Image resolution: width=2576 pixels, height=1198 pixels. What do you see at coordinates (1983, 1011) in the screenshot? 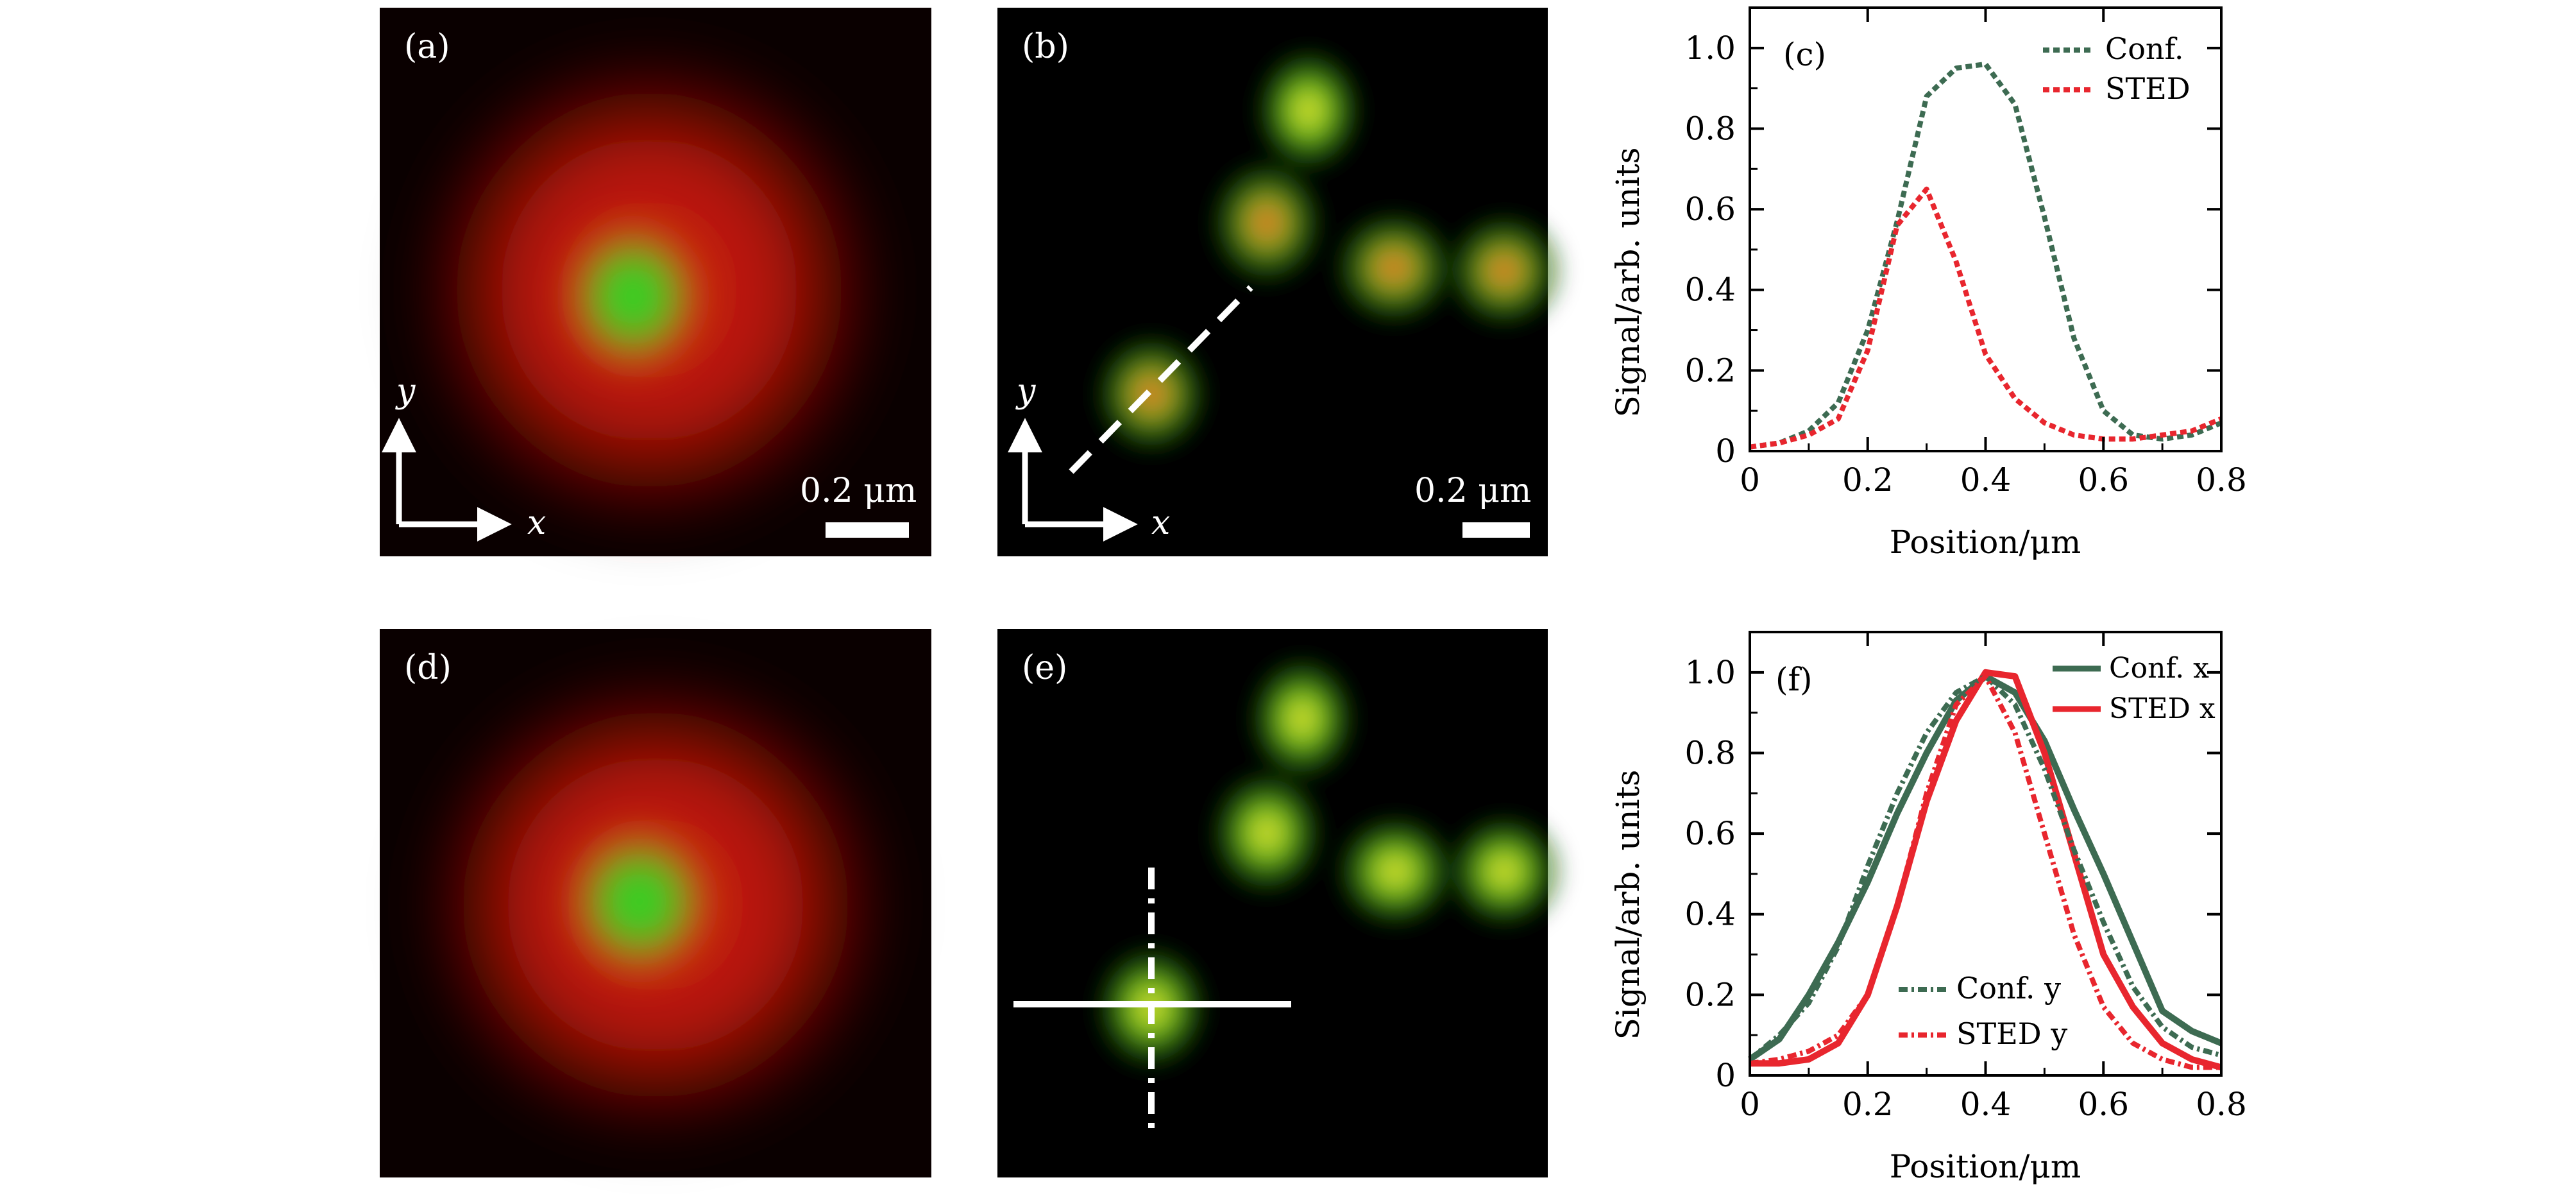
I see `chart-f-legend-bottom: Conf. y STED y` at bounding box center [1983, 1011].